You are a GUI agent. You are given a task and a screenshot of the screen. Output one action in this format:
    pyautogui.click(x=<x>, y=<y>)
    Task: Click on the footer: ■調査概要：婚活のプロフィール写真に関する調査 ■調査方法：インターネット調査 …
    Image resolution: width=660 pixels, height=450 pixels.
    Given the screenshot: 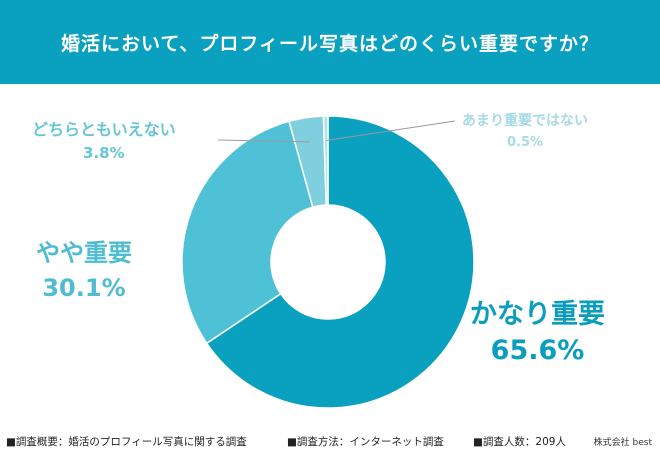 What is the action you would take?
    pyautogui.click(x=330, y=441)
    